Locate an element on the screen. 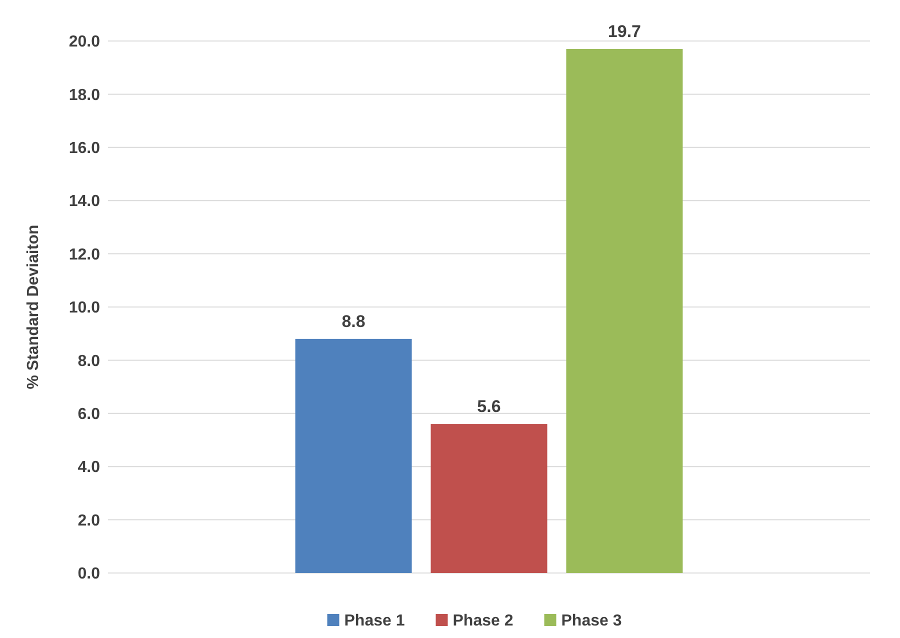 The image size is (900, 638). y-axis-title: % Standard Deviaiton is located at coordinates (33, 307).